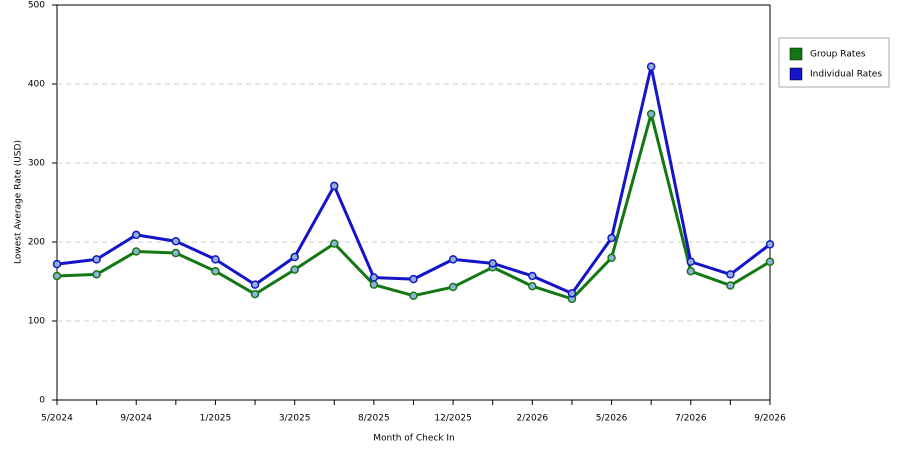 This screenshot has width=900, height=454. What do you see at coordinates (770, 419) in the screenshot?
I see `x-tick-label: 9/2026` at bounding box center [770, 419].